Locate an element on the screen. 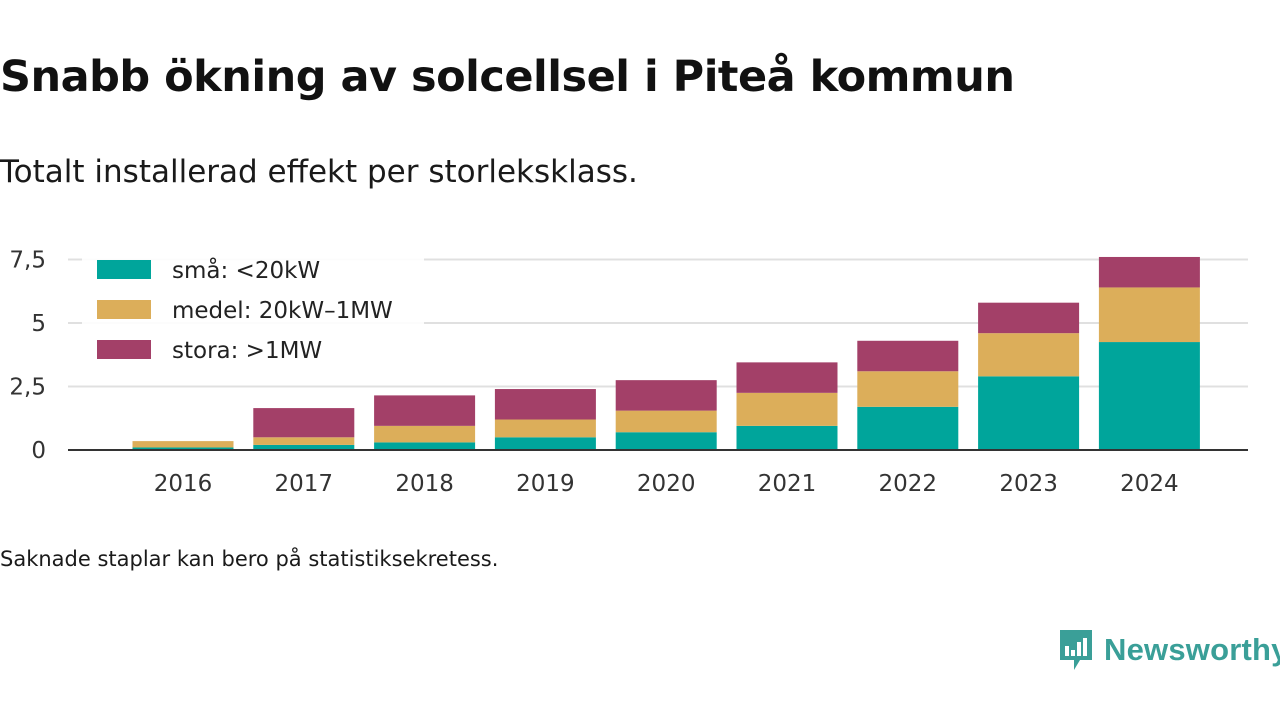 The image size is (1280, 720). x-tick-label: 2023 is located at coordinates (1028, 484).